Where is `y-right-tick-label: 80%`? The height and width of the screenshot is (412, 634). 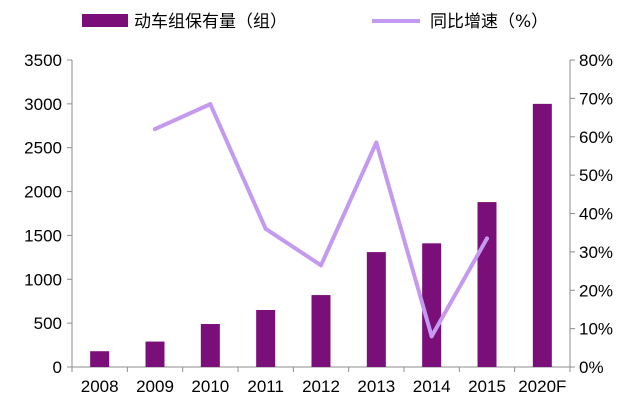 y-right-tick-label: 80% is located at coordinates (596, 60).